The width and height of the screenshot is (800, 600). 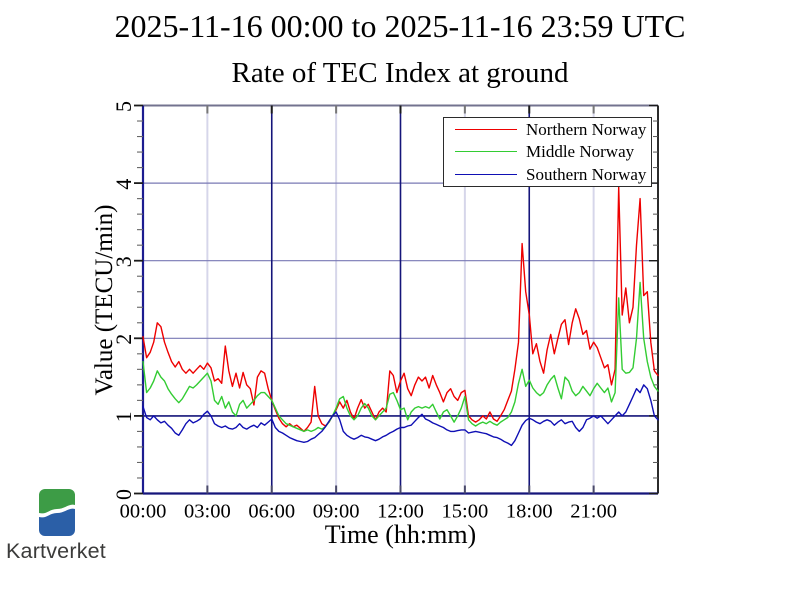 What do you see at coordinates (465, 512) in the screenshot?
I see `x-tick-label: 15:00` at bounding box center [465, 512].